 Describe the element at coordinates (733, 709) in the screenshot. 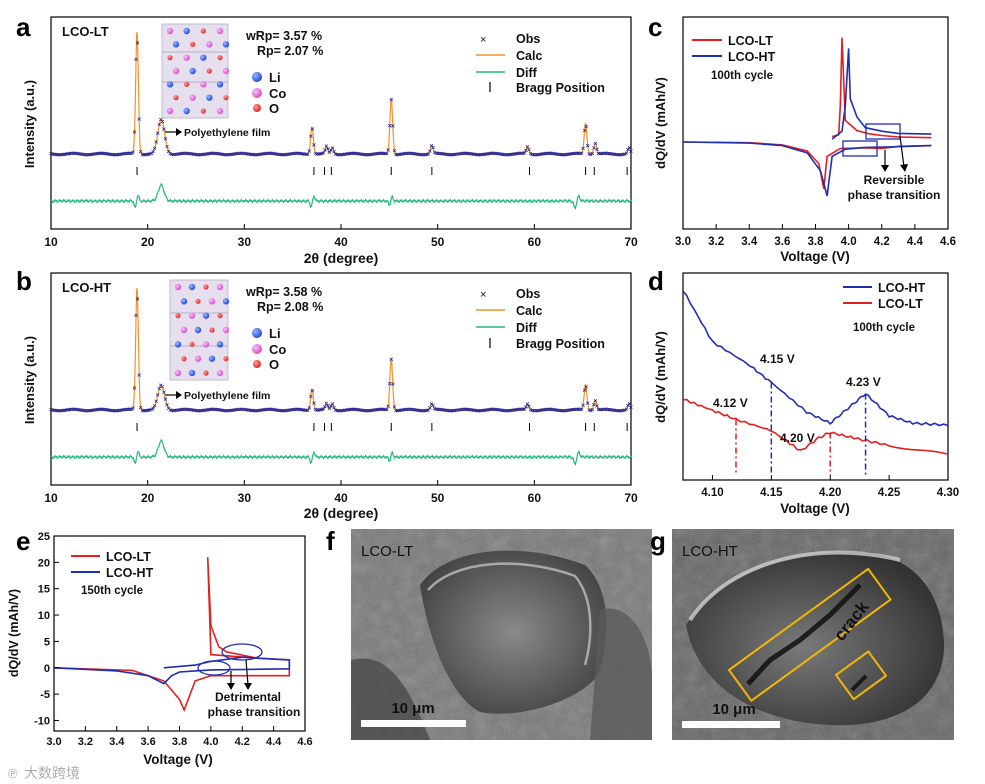

I see `panel-g-scale-label: 10 μm` at that location.